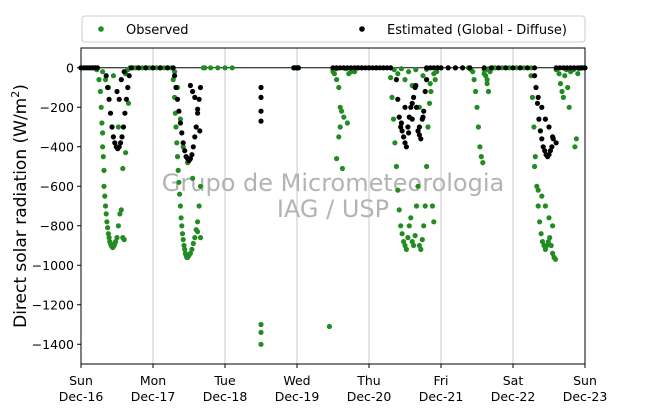 The width and height of the screenshot is (650, 409). Describe the element at coordinates (101, 29) in the screenshot. I see `legend-marker-observed` at that location.